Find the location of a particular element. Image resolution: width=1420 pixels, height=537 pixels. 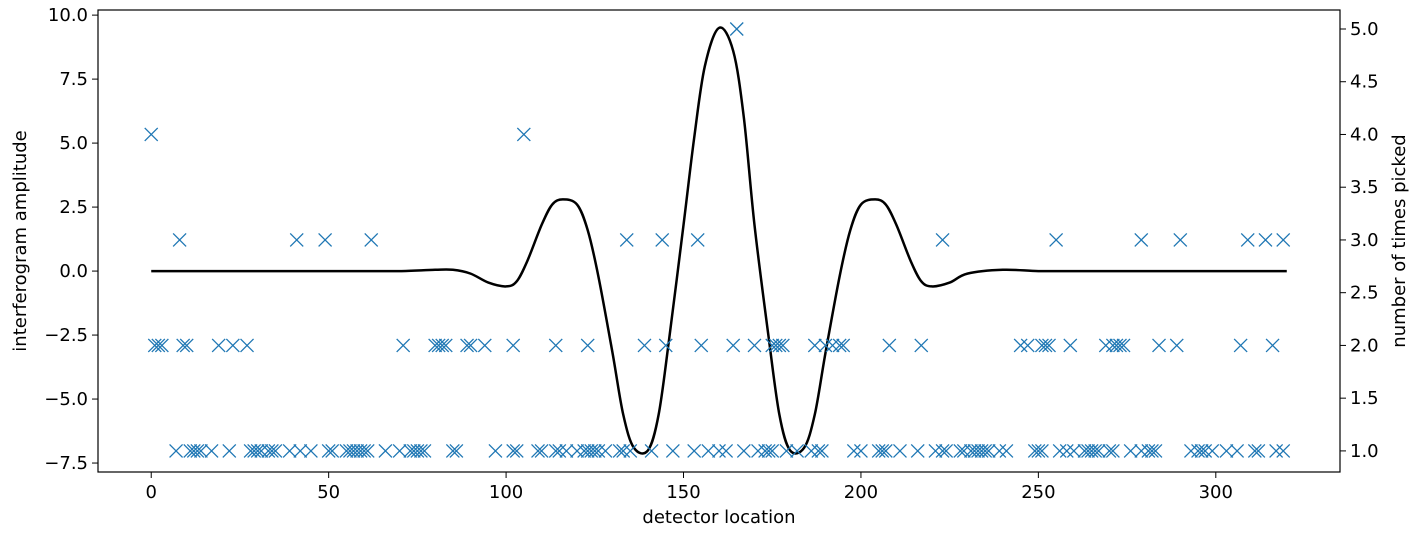

x-tick-label: 150 is located at coordinates (683, 492).